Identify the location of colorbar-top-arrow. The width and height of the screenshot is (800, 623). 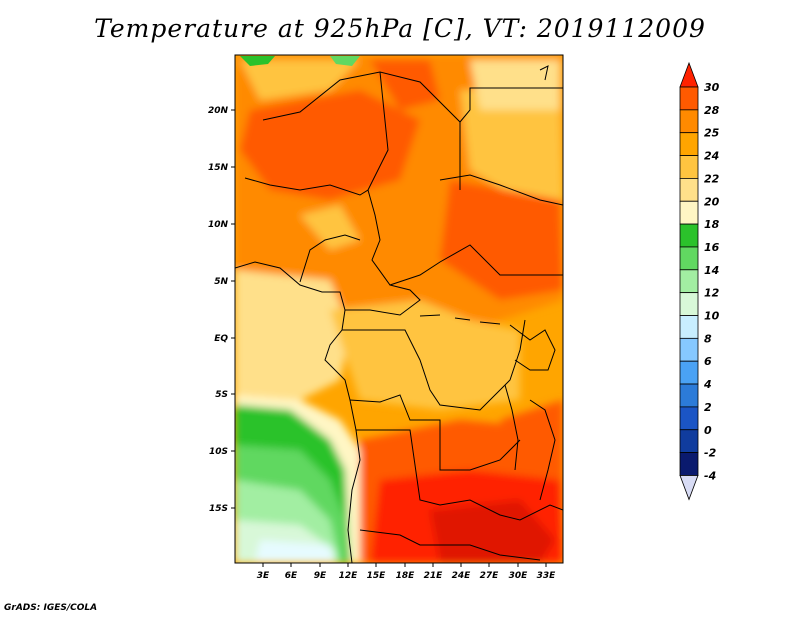
(689, 74).